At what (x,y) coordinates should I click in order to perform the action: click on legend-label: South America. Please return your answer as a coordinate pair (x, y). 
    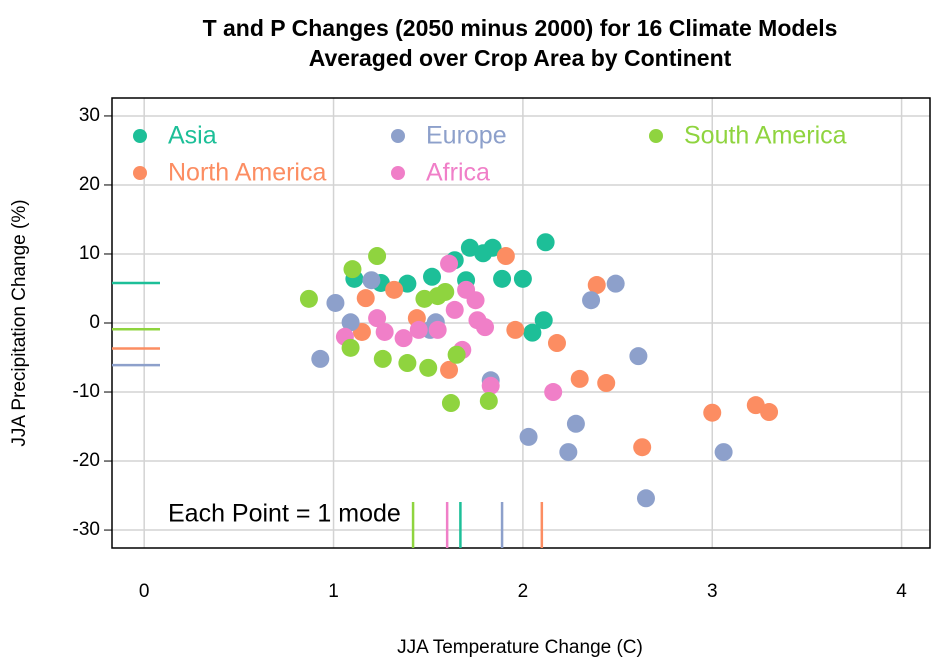
    Looking at the image, I should click on (765, 136).